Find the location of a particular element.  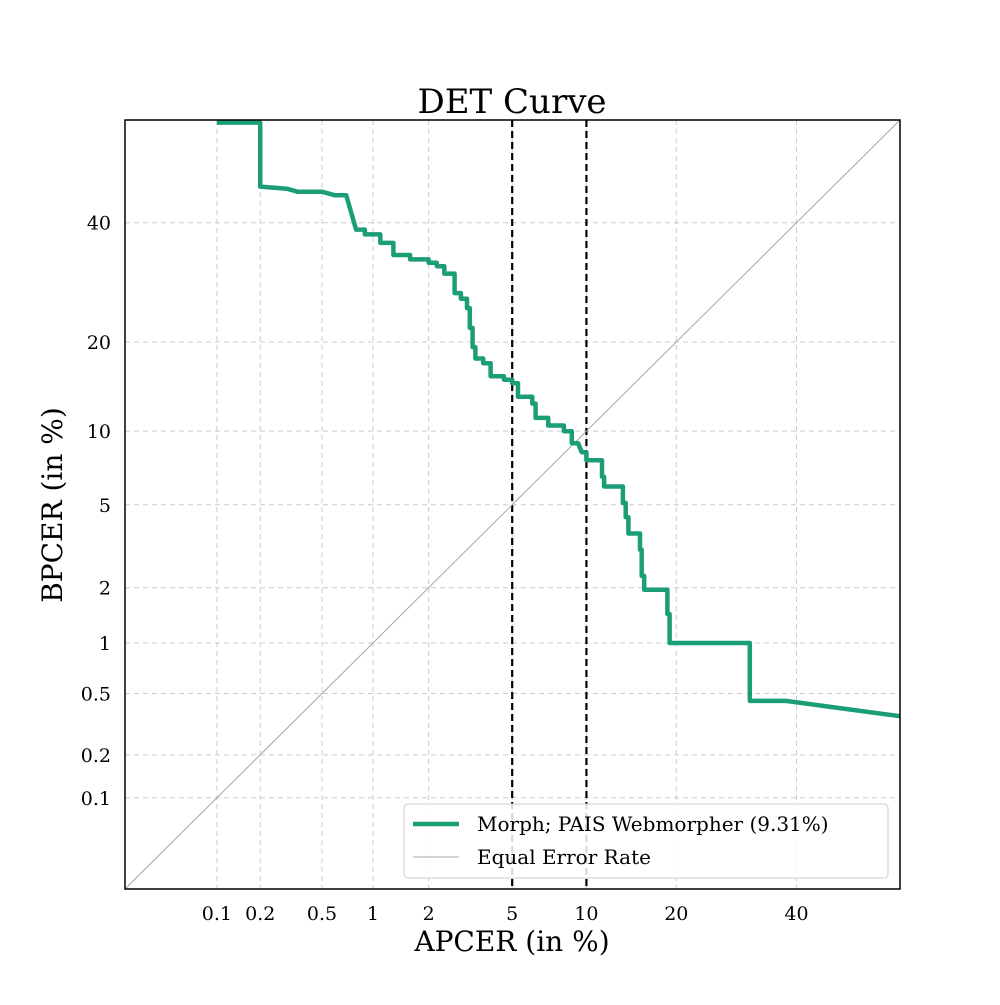

chart-title: DET Curve is located at coordinates (511, 102).